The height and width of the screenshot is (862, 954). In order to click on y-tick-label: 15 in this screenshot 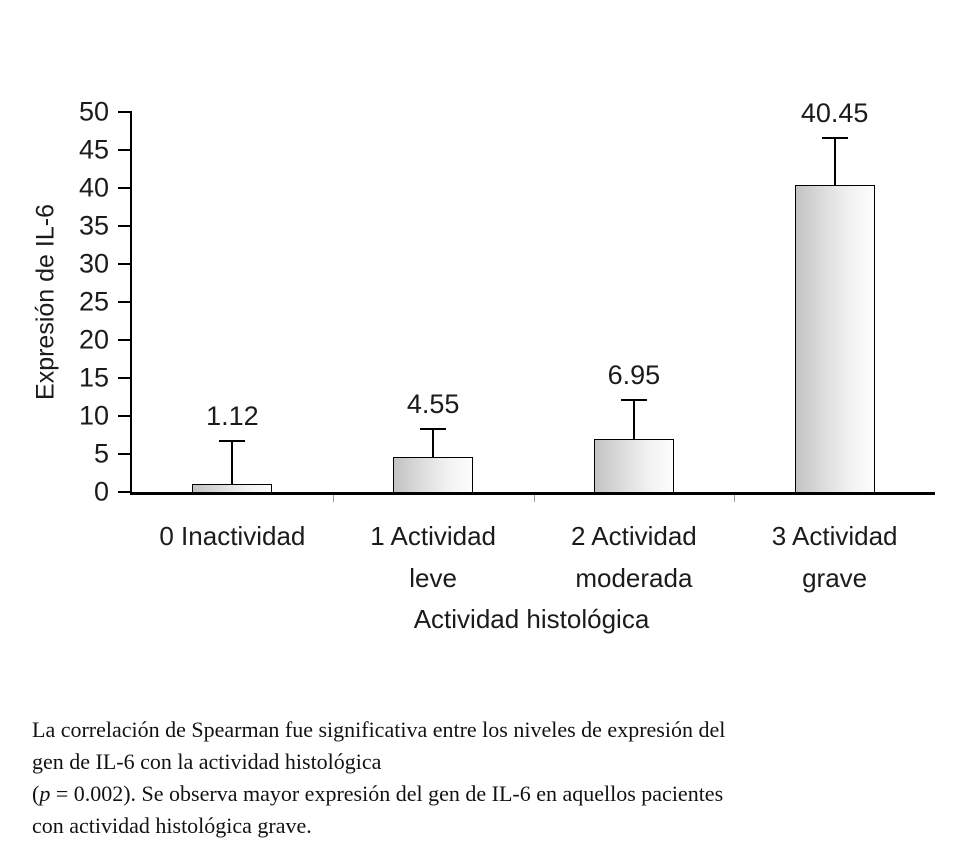, I will do `click(93, 377)`.